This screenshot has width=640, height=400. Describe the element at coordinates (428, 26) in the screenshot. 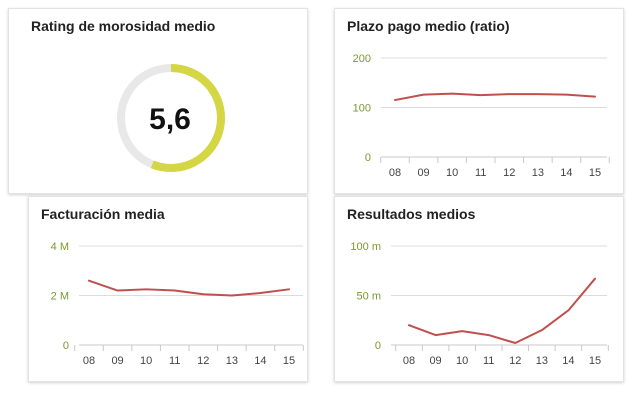

I see `chart-title: Plazo pago medio (ratio)` at that location.